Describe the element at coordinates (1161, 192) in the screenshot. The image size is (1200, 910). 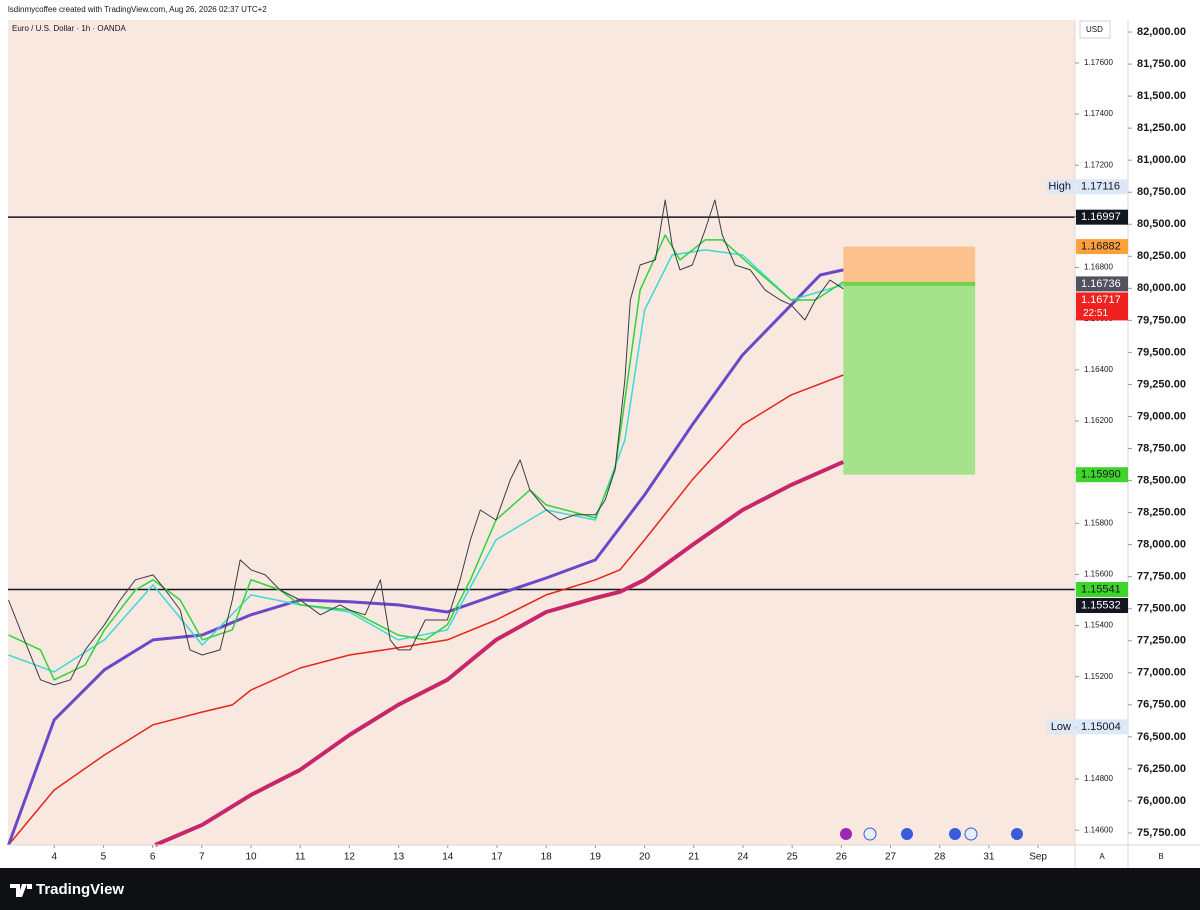
I see `y2-tick-label: 80,750.00` at that location.